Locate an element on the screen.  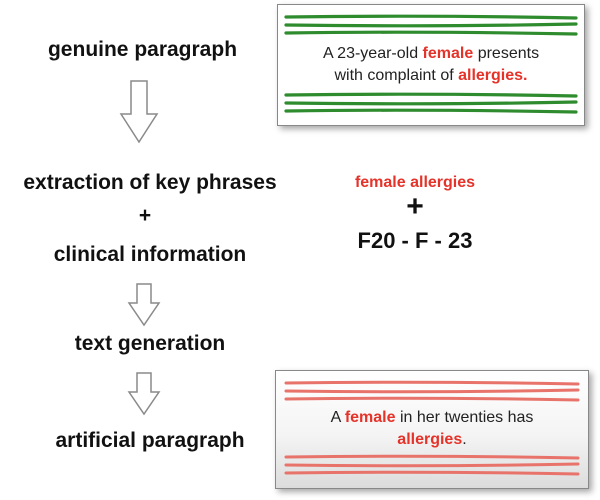
artificial-paragraph-text: A female in her twenties has allergies. is located at coordinates (432, 428).